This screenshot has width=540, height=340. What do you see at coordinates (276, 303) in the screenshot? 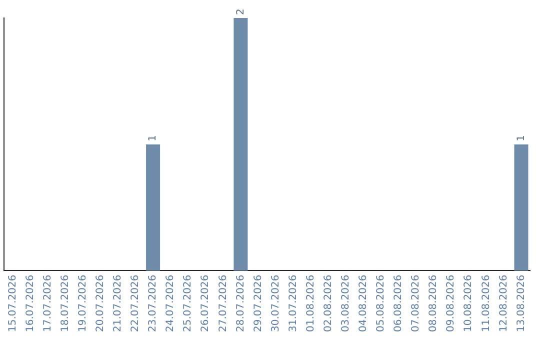
I see `x-tick-label: 30.07.2026` at bounding box center [276, 303].